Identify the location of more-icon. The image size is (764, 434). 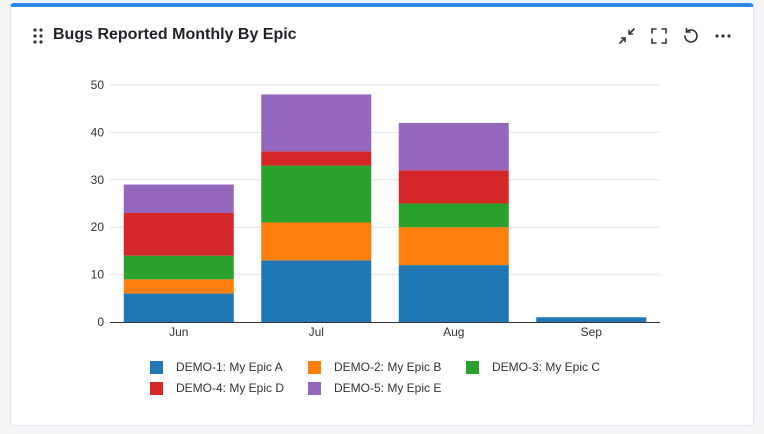
(723, 36).